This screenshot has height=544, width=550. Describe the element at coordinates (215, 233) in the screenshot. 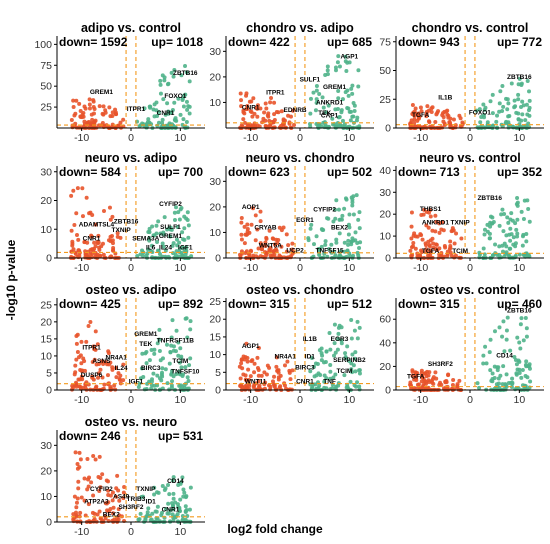

I see `y-tick-label: 10` at that location.